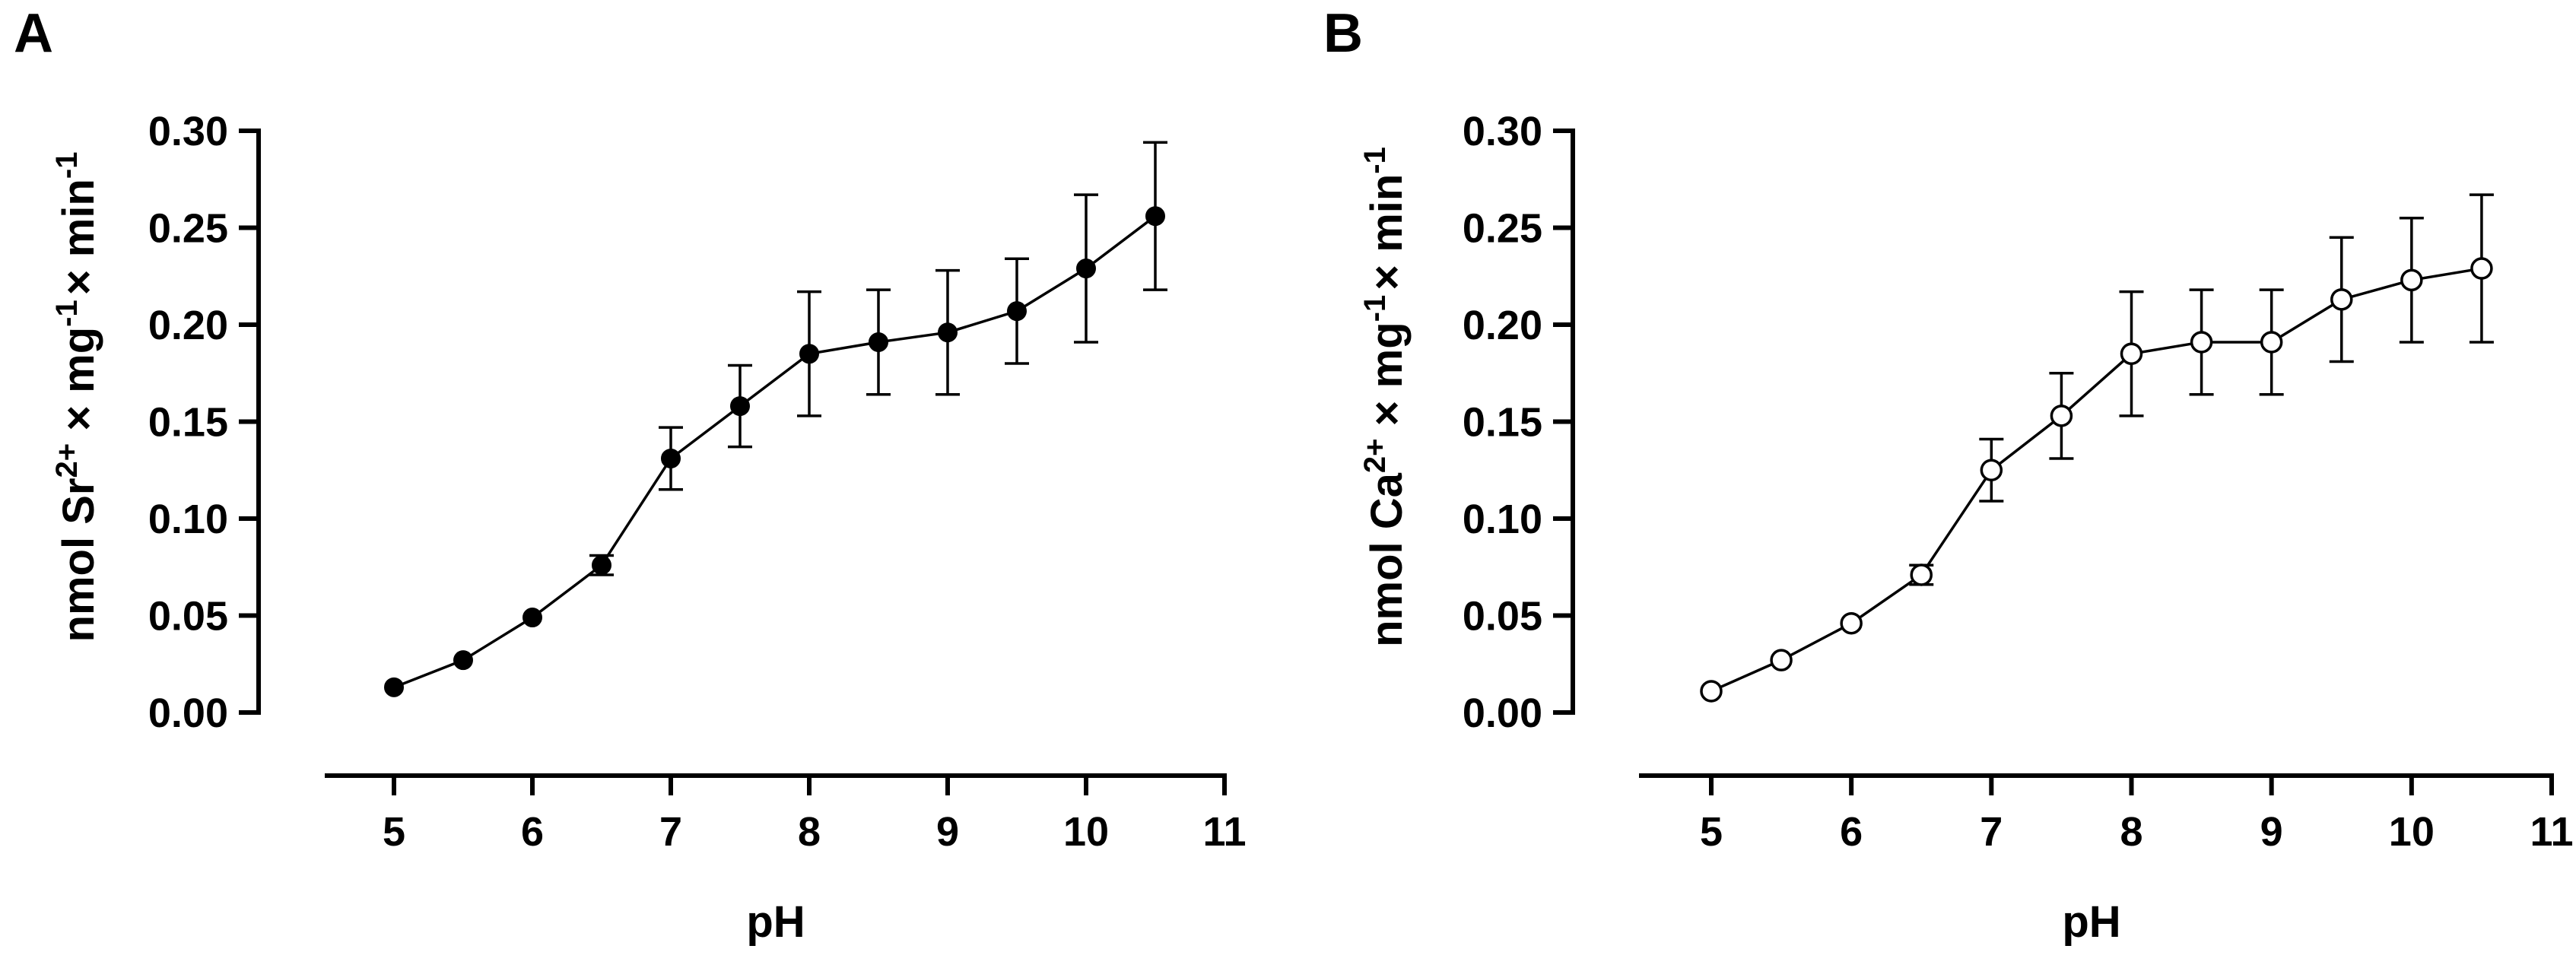 This screenshot has width=2576, height=968. What do you see at coordinates (394, 832) in the screenshot?
I see `panel-a-x-tick-label: 5` at bounding box center [394, 832].